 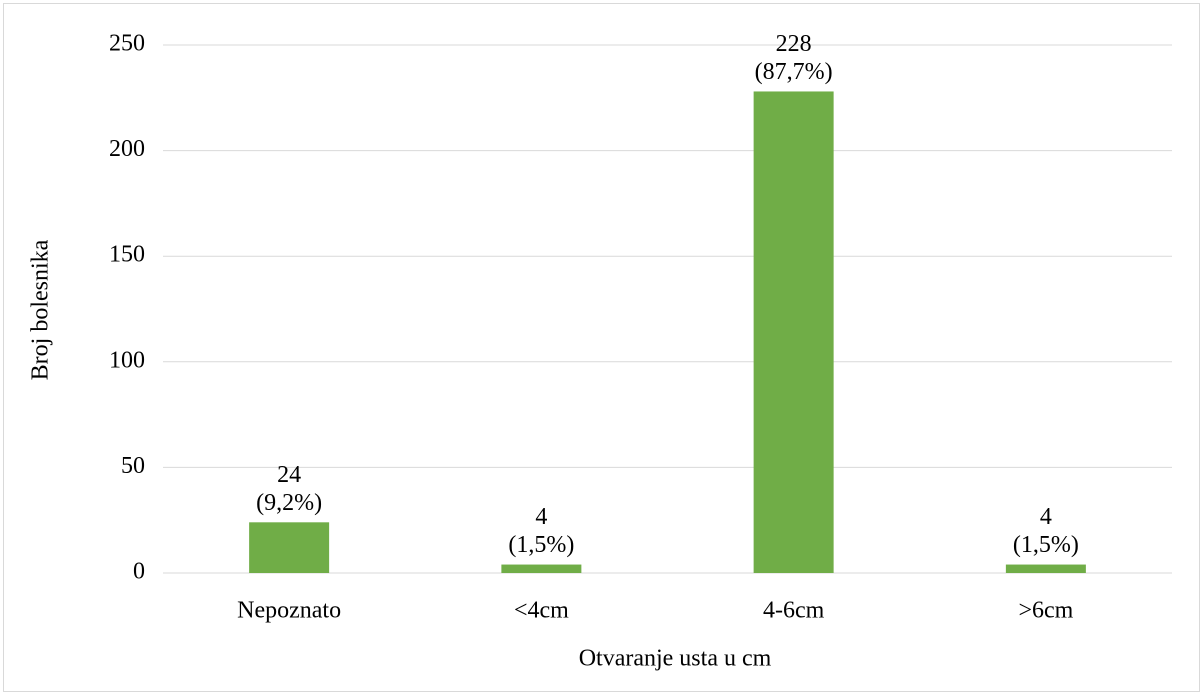 I want to click on x-tick-label: >6cm, so click(x=1045, y=611).